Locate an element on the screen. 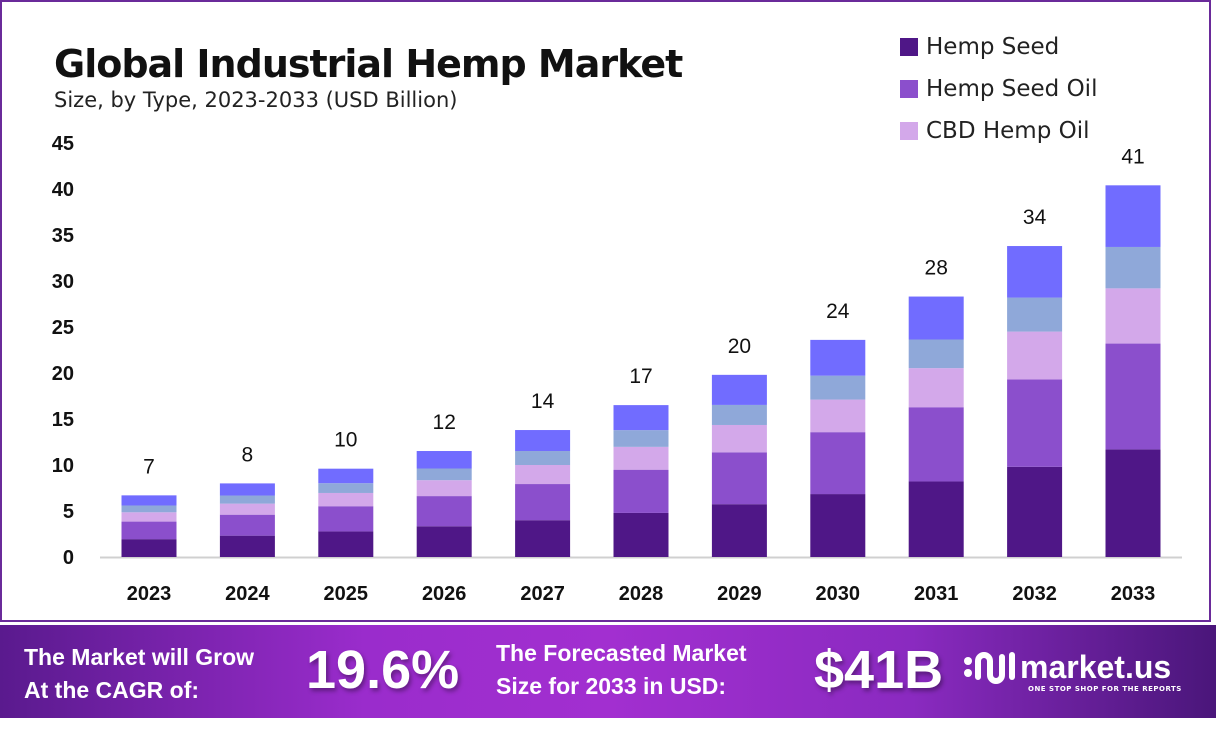 The height and width of the screenshot is (737, 1216). market-us-logo: market.us ONE STOP SHOP FOR THE REPORTS is located at coordinates (1071, 670).